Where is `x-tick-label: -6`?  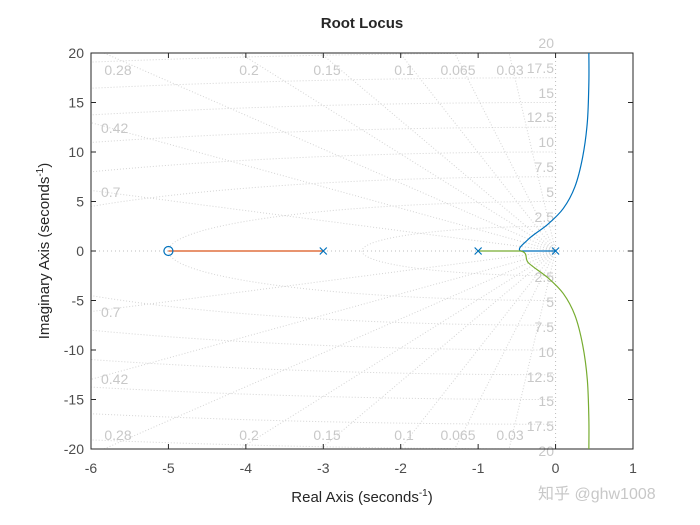 x-tick-label: -6 is located at coordinates (91, 468).